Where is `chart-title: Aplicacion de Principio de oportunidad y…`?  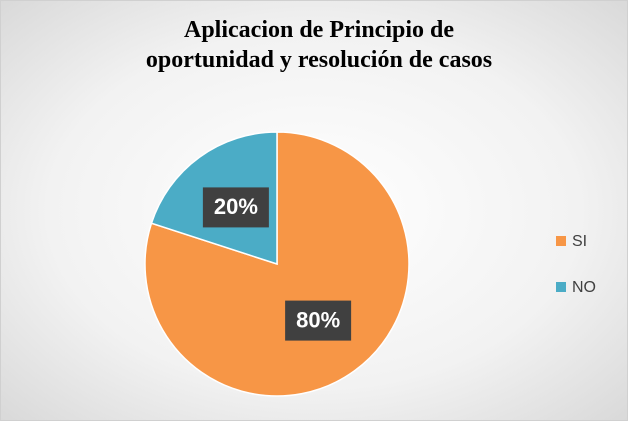
chart-title: Aplicacion de Principio de oportunidad y… is located at coordinates (319, 45).